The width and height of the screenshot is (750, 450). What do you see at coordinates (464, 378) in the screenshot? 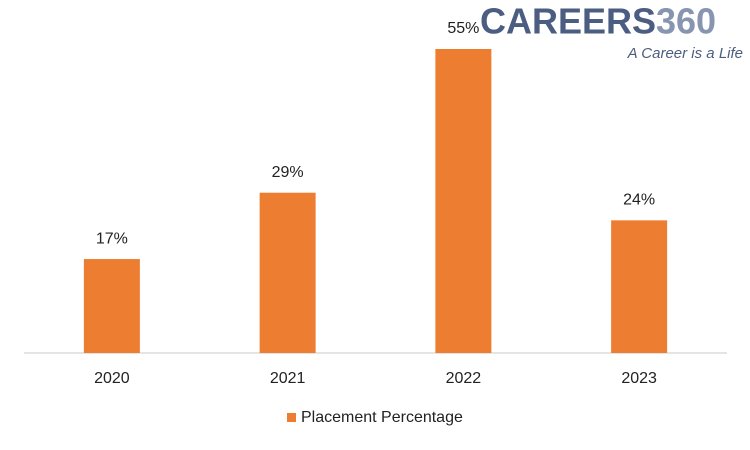
I see `x-tick-label: 2022` at bounding box center [464, 378].